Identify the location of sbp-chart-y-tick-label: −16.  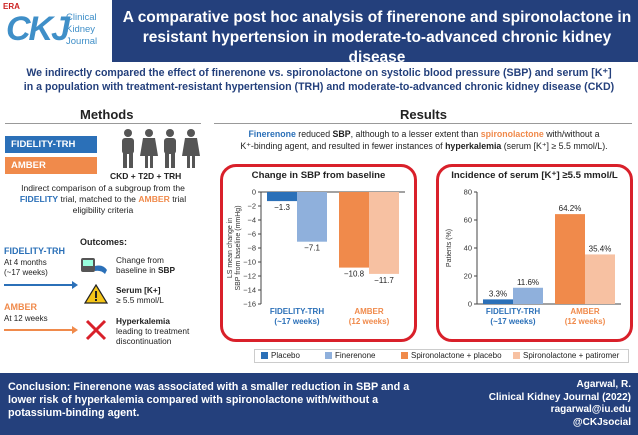
(249, 304).